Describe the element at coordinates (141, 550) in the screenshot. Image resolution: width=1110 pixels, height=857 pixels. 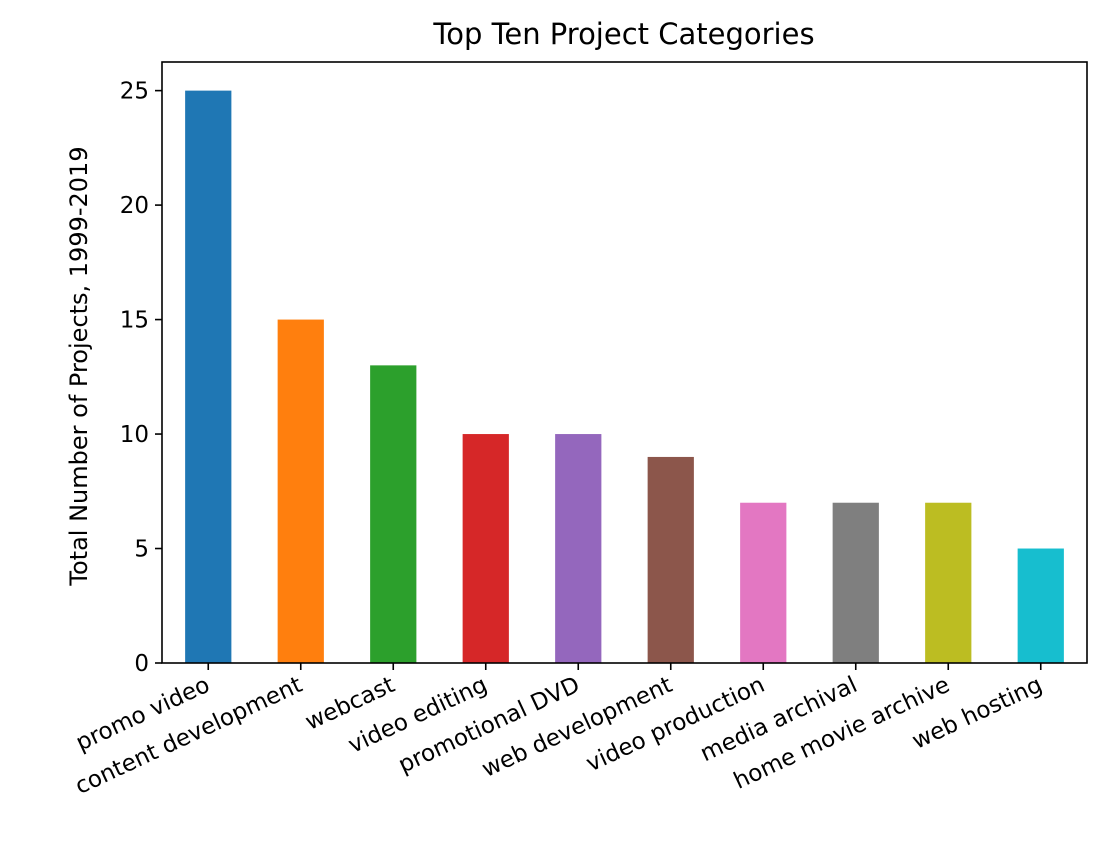
I see `y-tick-label: 5` at that location.